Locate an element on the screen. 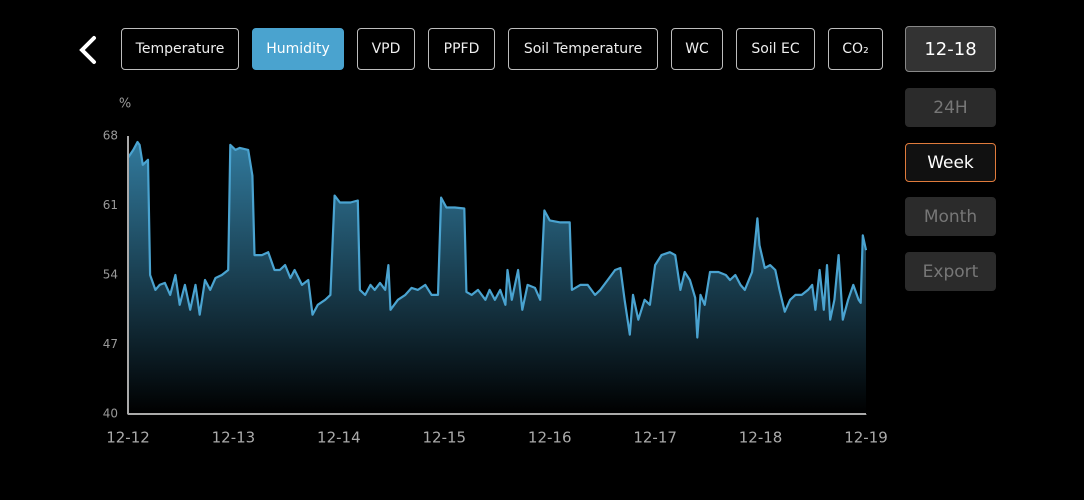 The height and width of the screenshot is (500, 1084). range-button: Week is located at coordinates (950, 162).